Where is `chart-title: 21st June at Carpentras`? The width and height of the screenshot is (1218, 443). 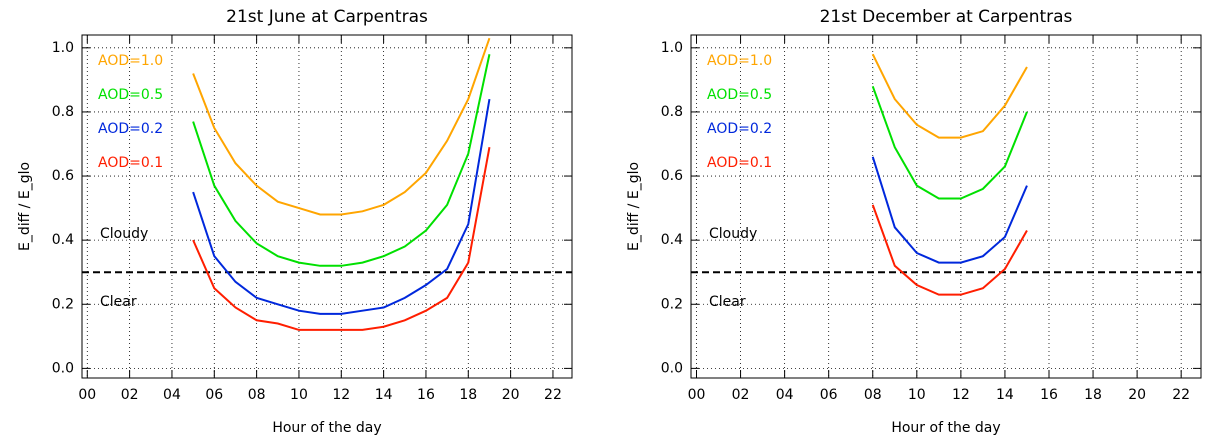
chart-title: 21st June at Carpentras is located at coordinates (327, 17).